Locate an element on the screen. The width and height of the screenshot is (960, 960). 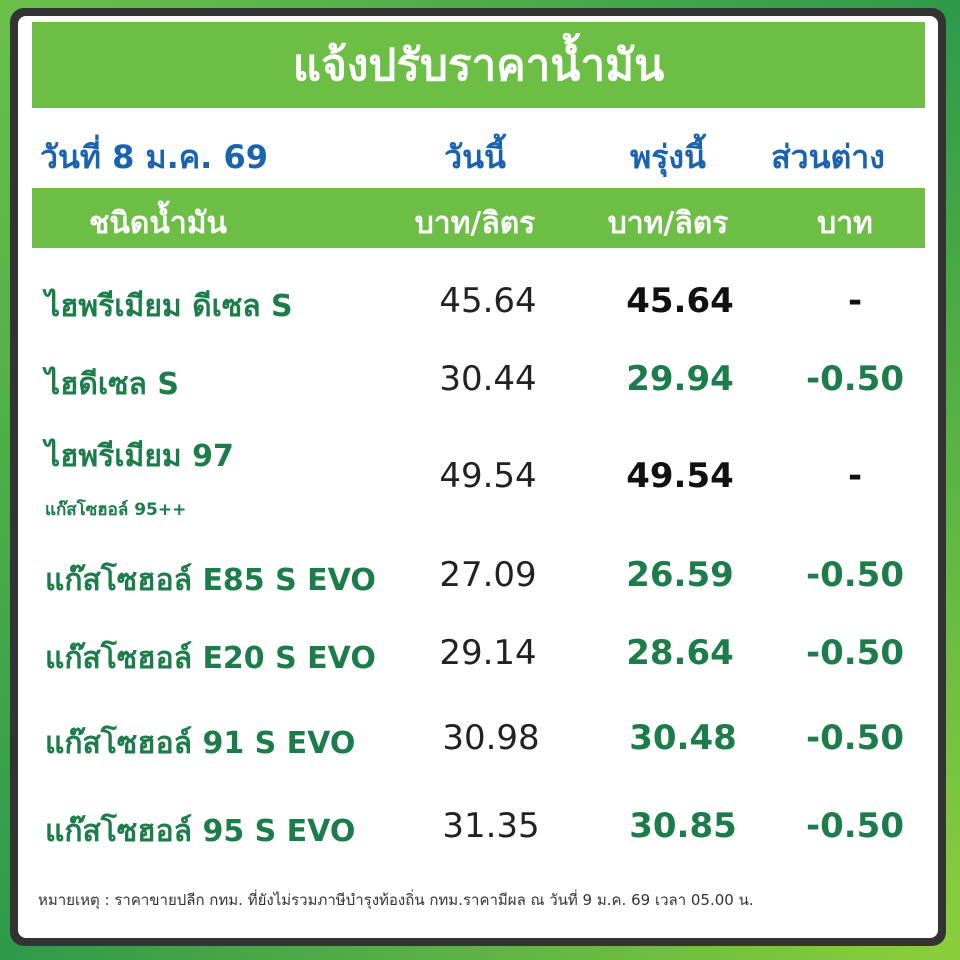
fuel-name: แก๊สโซฮอล์ 95 S EVO is located at coordinates (200, 831).